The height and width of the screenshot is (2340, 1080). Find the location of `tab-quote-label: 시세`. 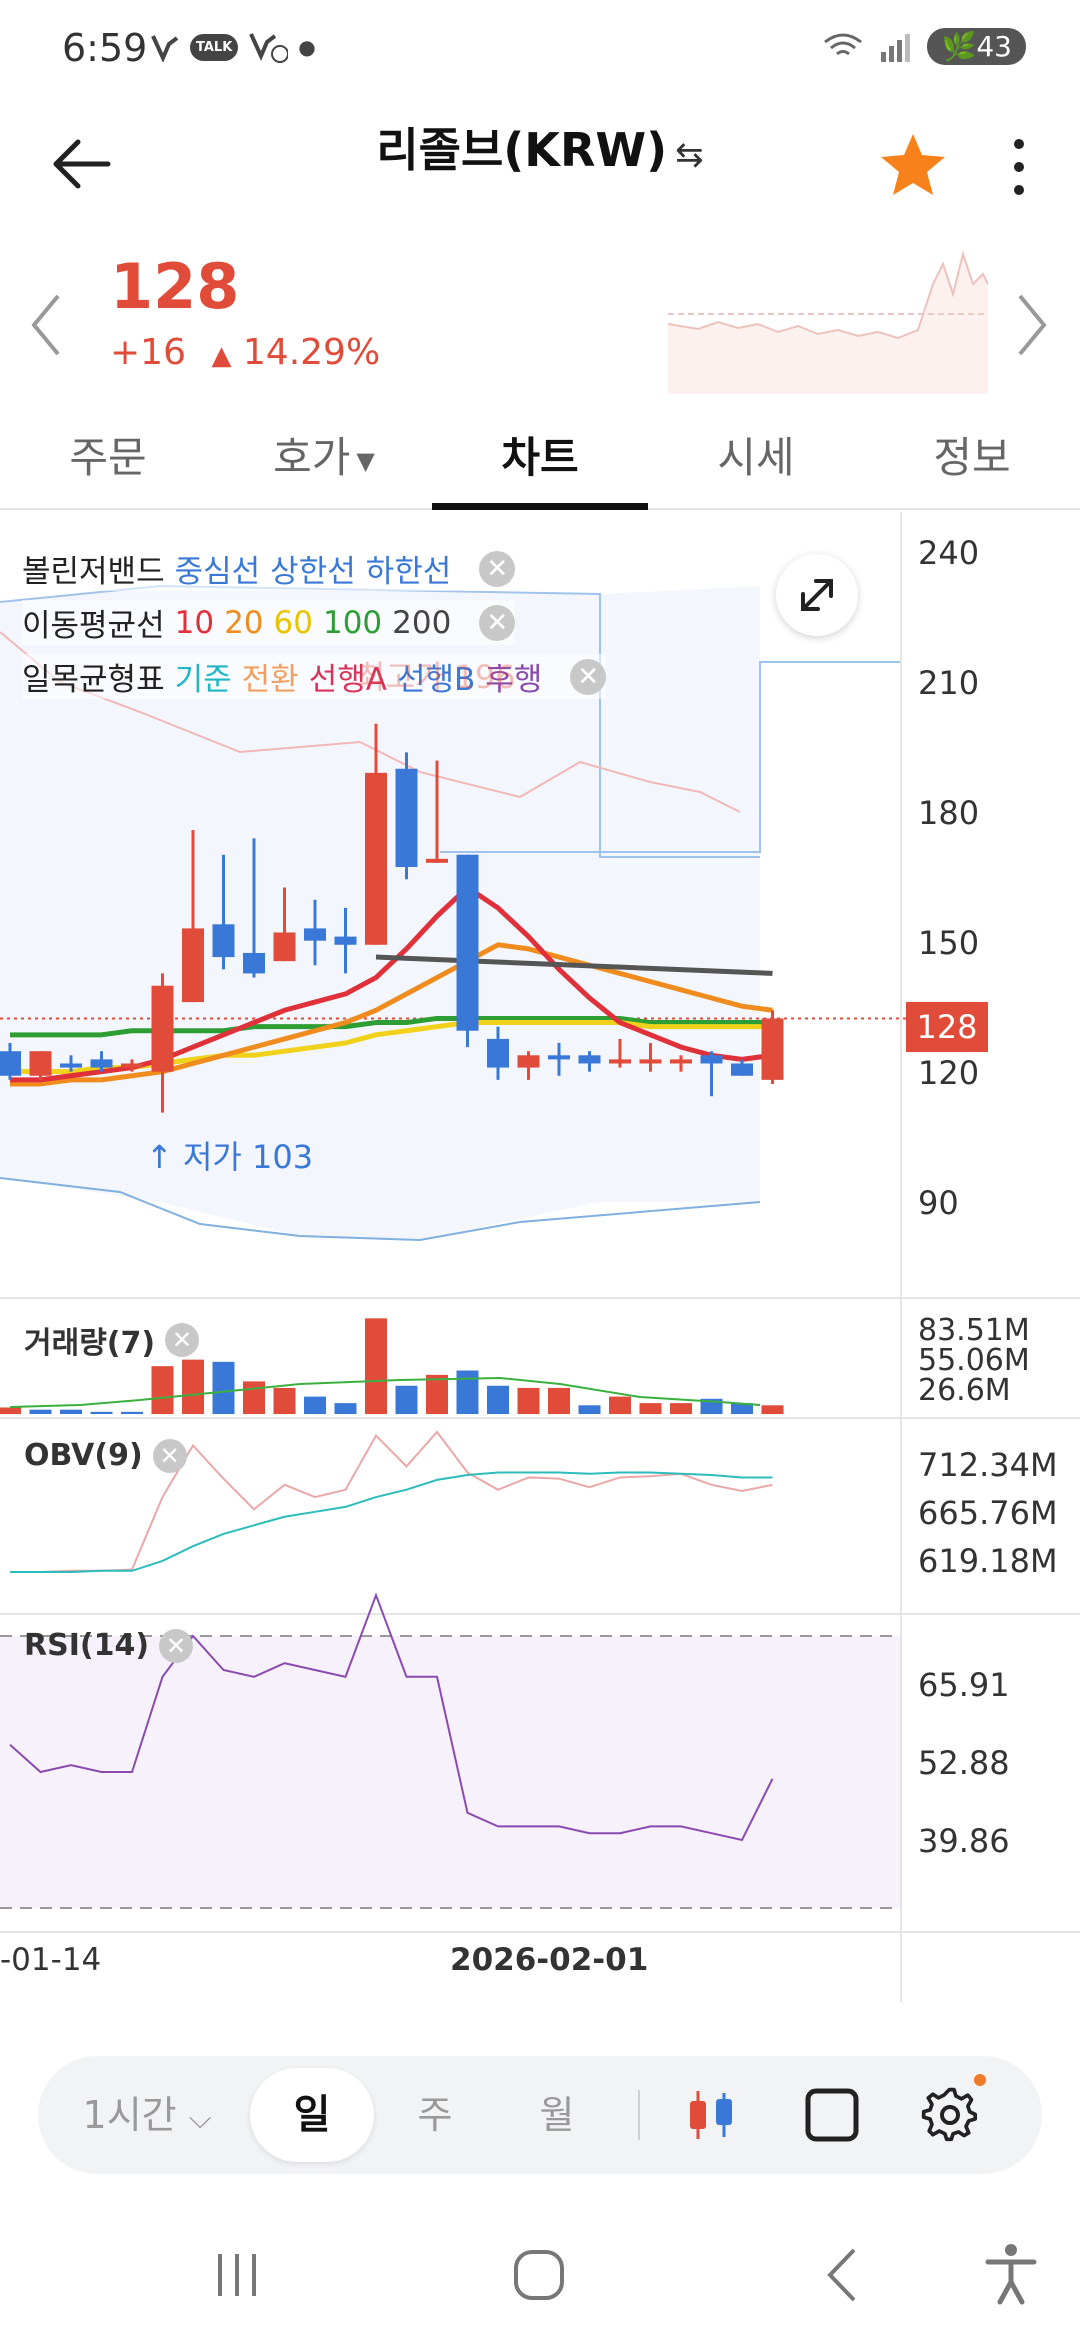

tab-quote-label: 시세 is located at coordinates (756, 457).